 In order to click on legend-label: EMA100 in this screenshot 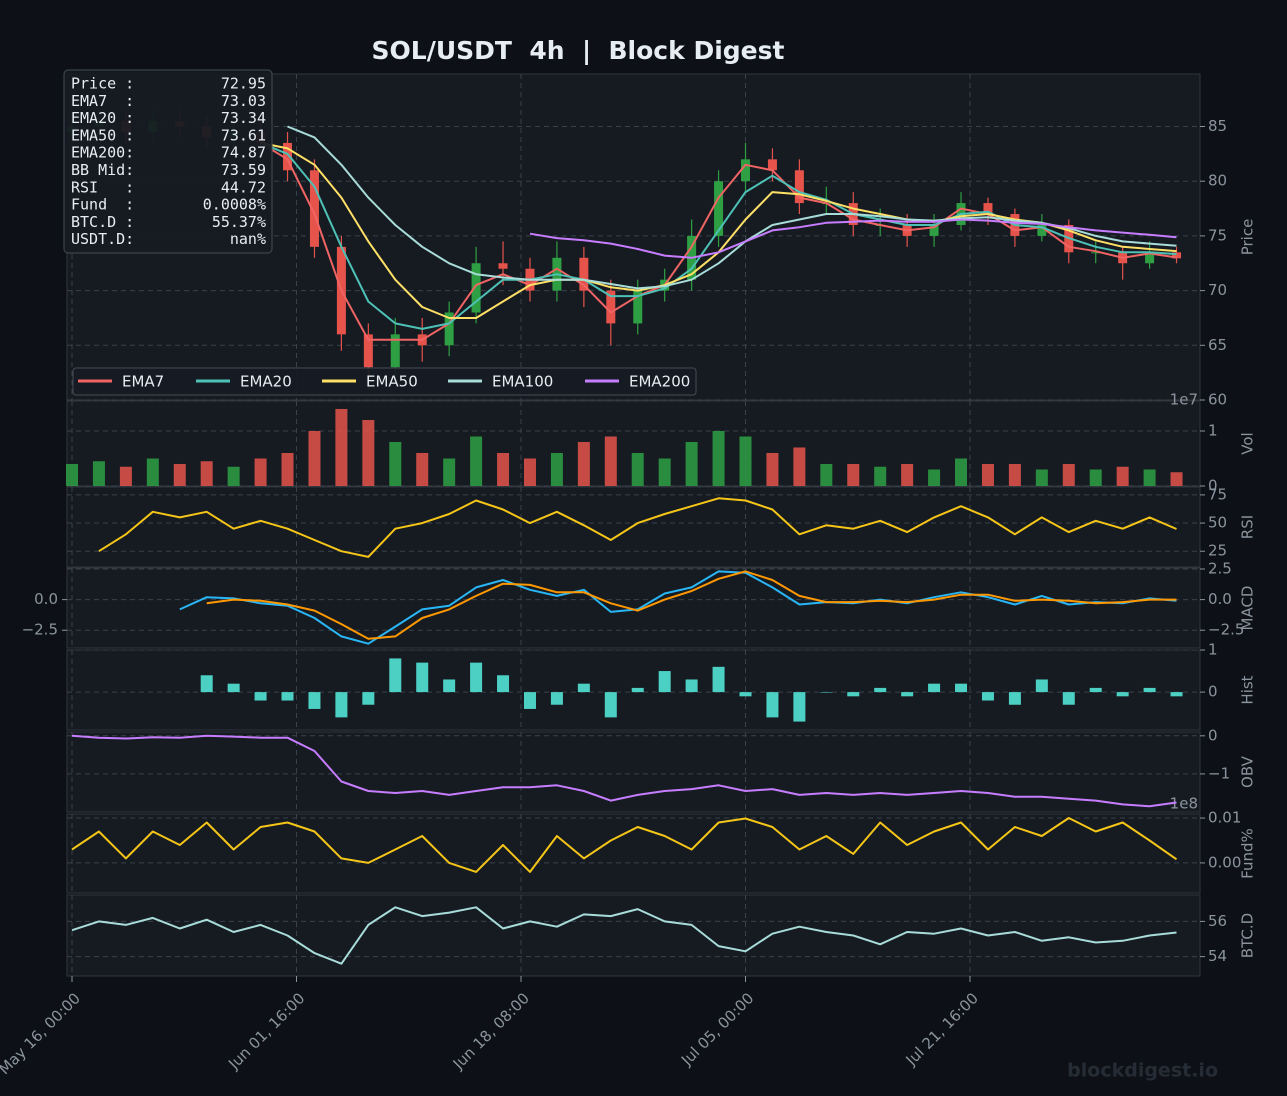, I will do `click(522, 382)`.